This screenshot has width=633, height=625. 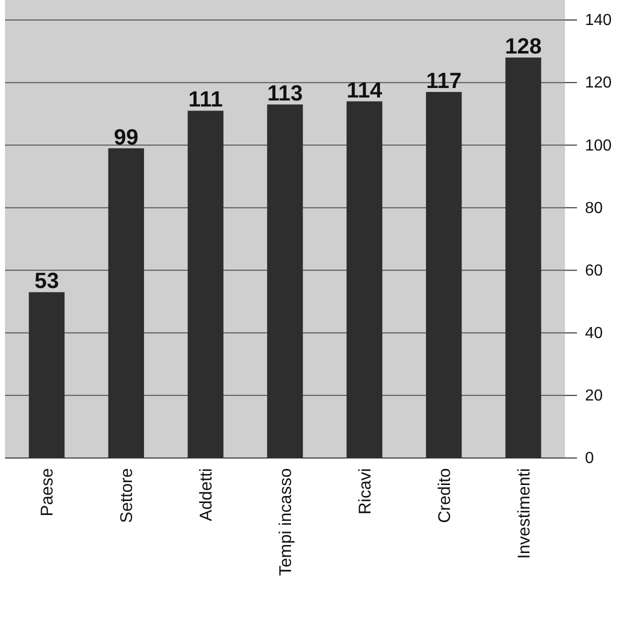 I want to click on x-tick-label: Investimenti, so click(x=524, y=513).